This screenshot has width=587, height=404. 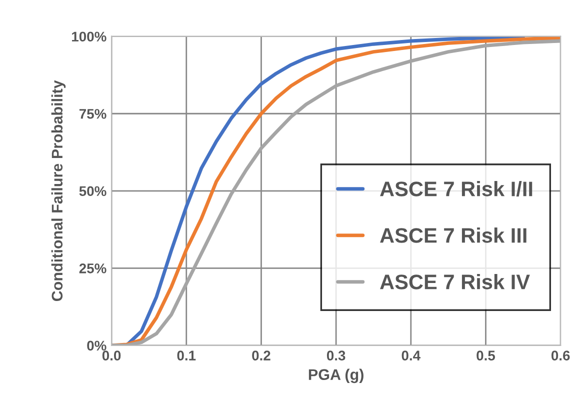 What do you see at coordinates (92, 113) in the screenshot?
I see `y-tick-label: 75%` at bounding box center [92, 113].